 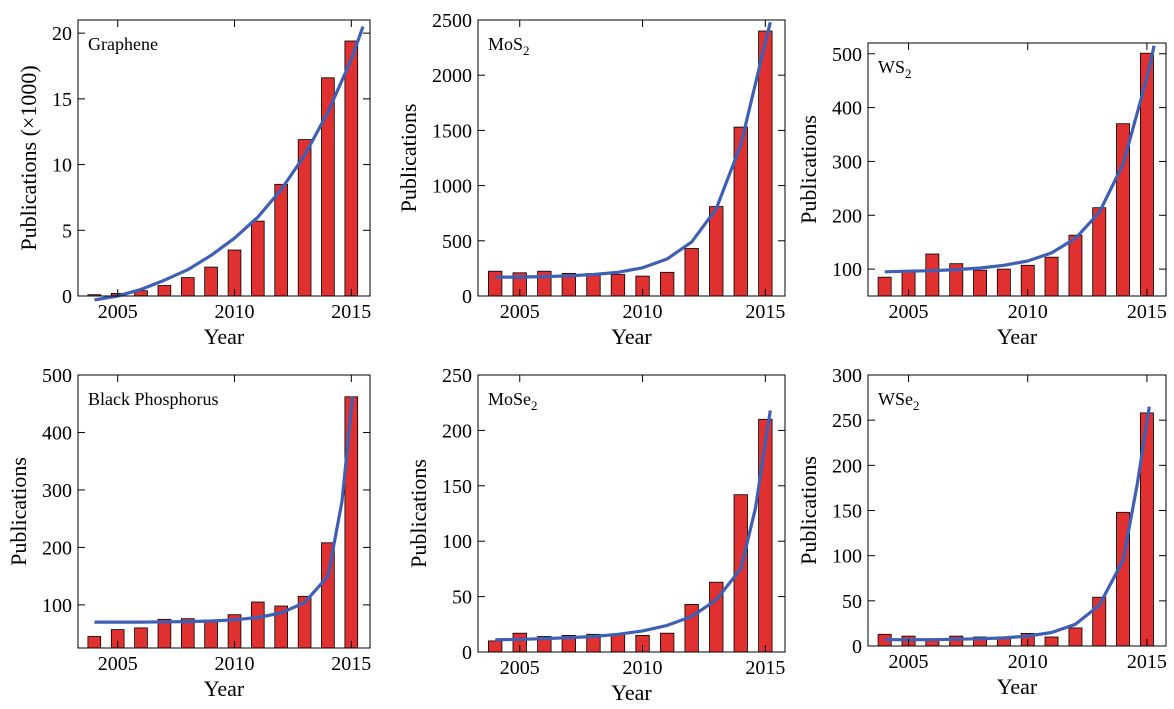 I want to click on panel-title: MoS2, so click(x=509, y=46).